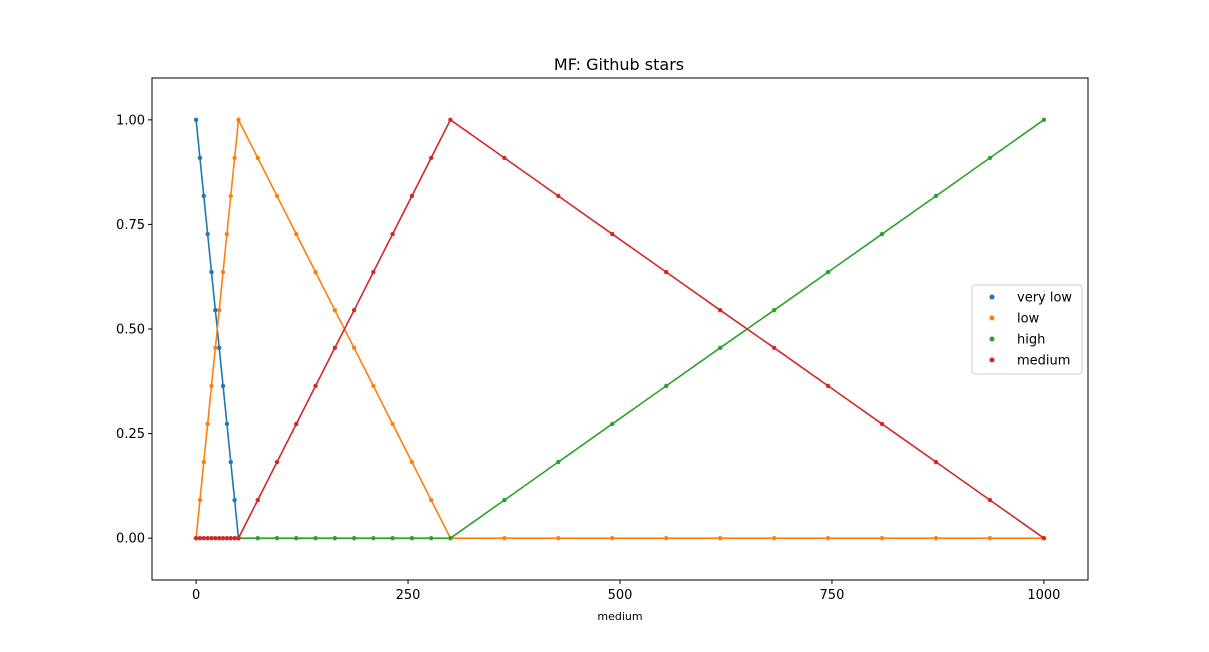 This screenshot has height=652, width=1209. Describe the element at coordinates (1043, 361) in the screenshot. I see `legend-entry: medium` at that location.